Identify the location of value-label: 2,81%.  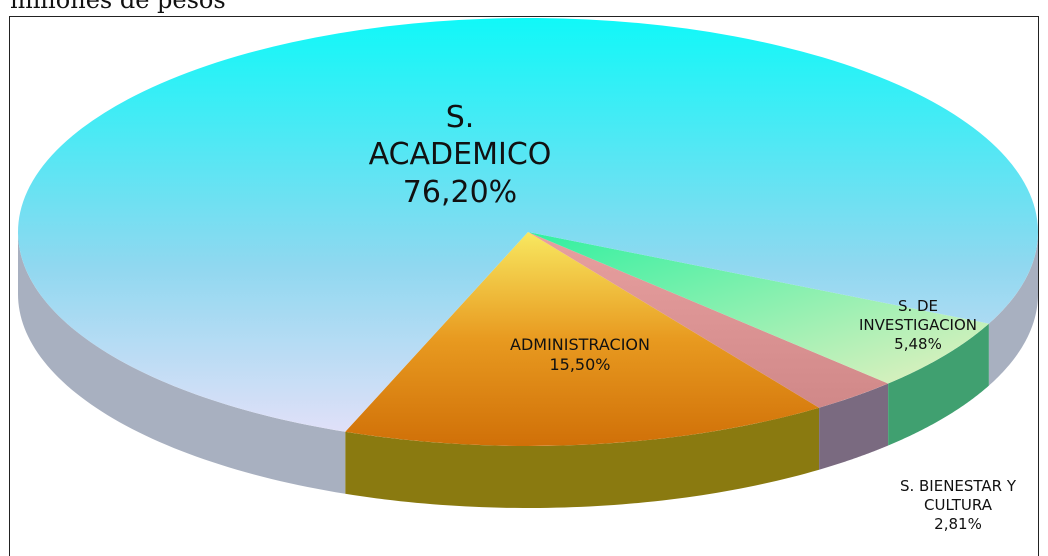
(958, 523).